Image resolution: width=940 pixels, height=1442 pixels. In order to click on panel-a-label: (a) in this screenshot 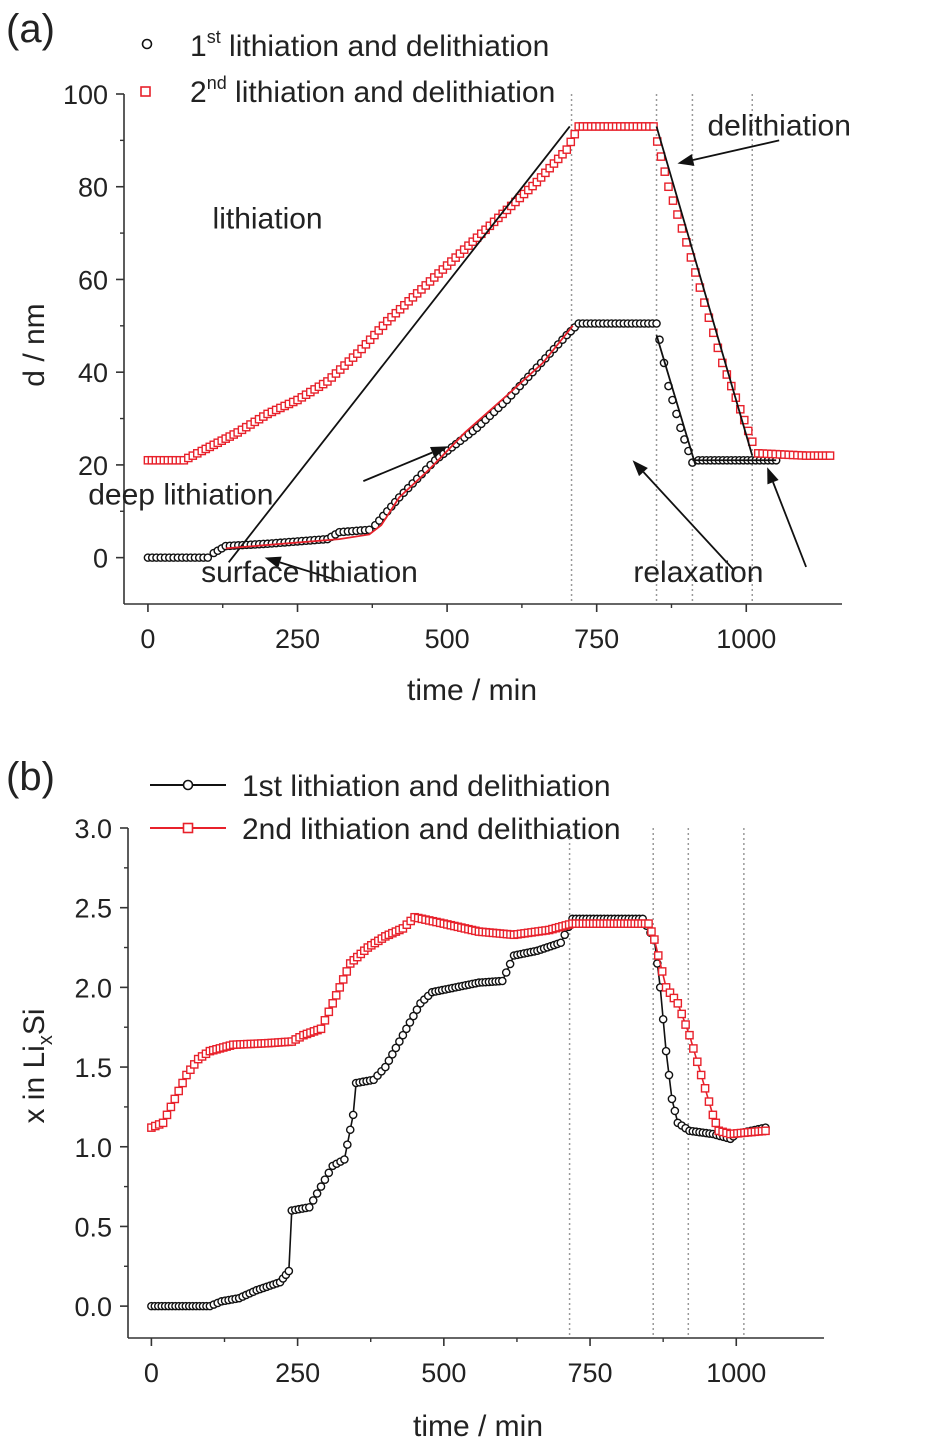, I will do `click(30, 29)`.